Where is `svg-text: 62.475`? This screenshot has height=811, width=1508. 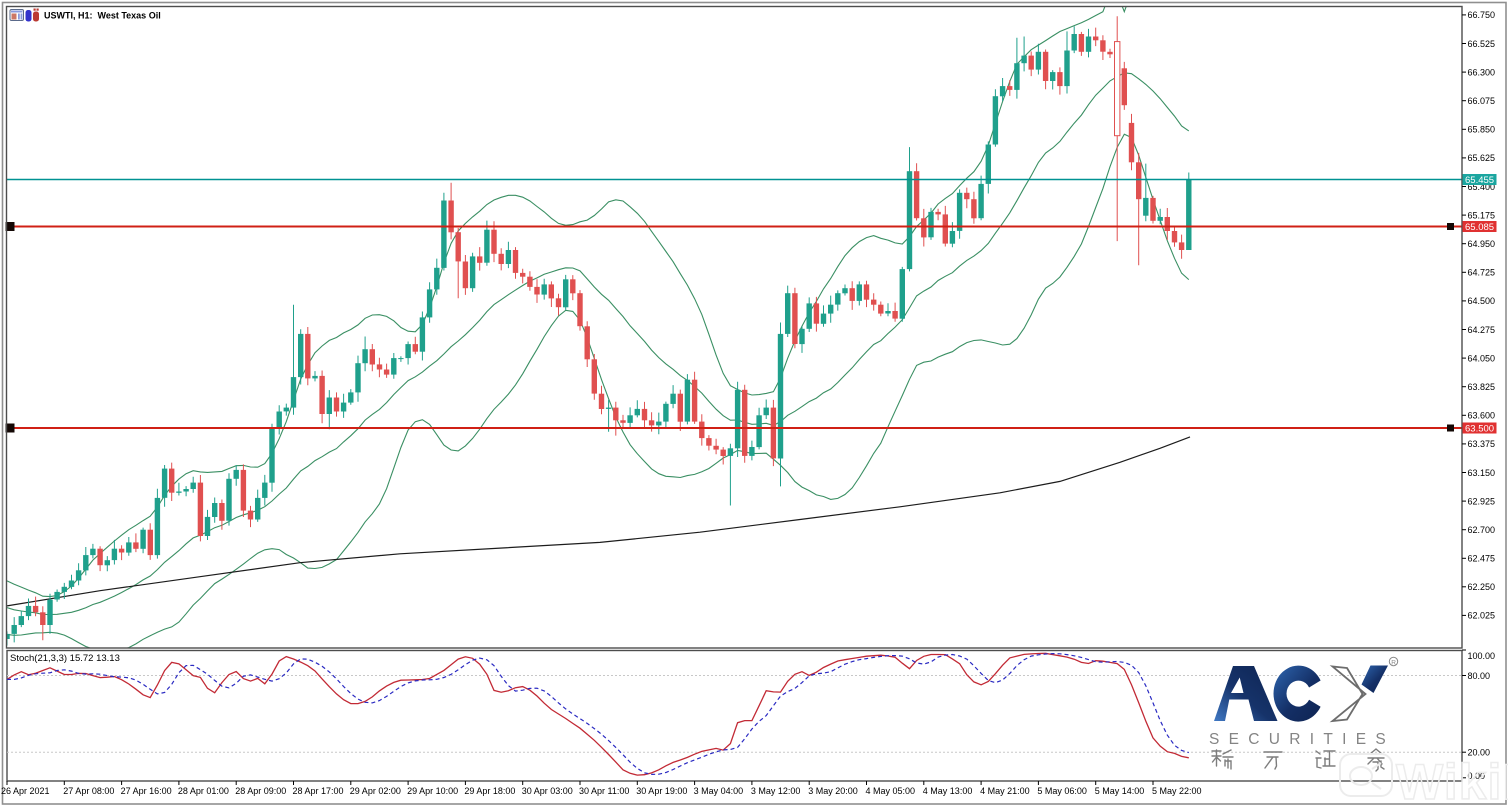
svg-text: 62.475 is located at coordinates (1482, 559).